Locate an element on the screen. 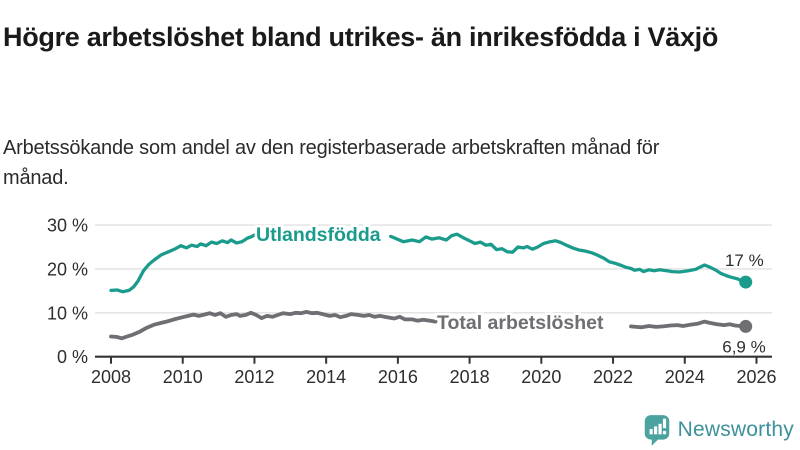  brand-attribution: Newsworthy is located at coordinates (718, 429).